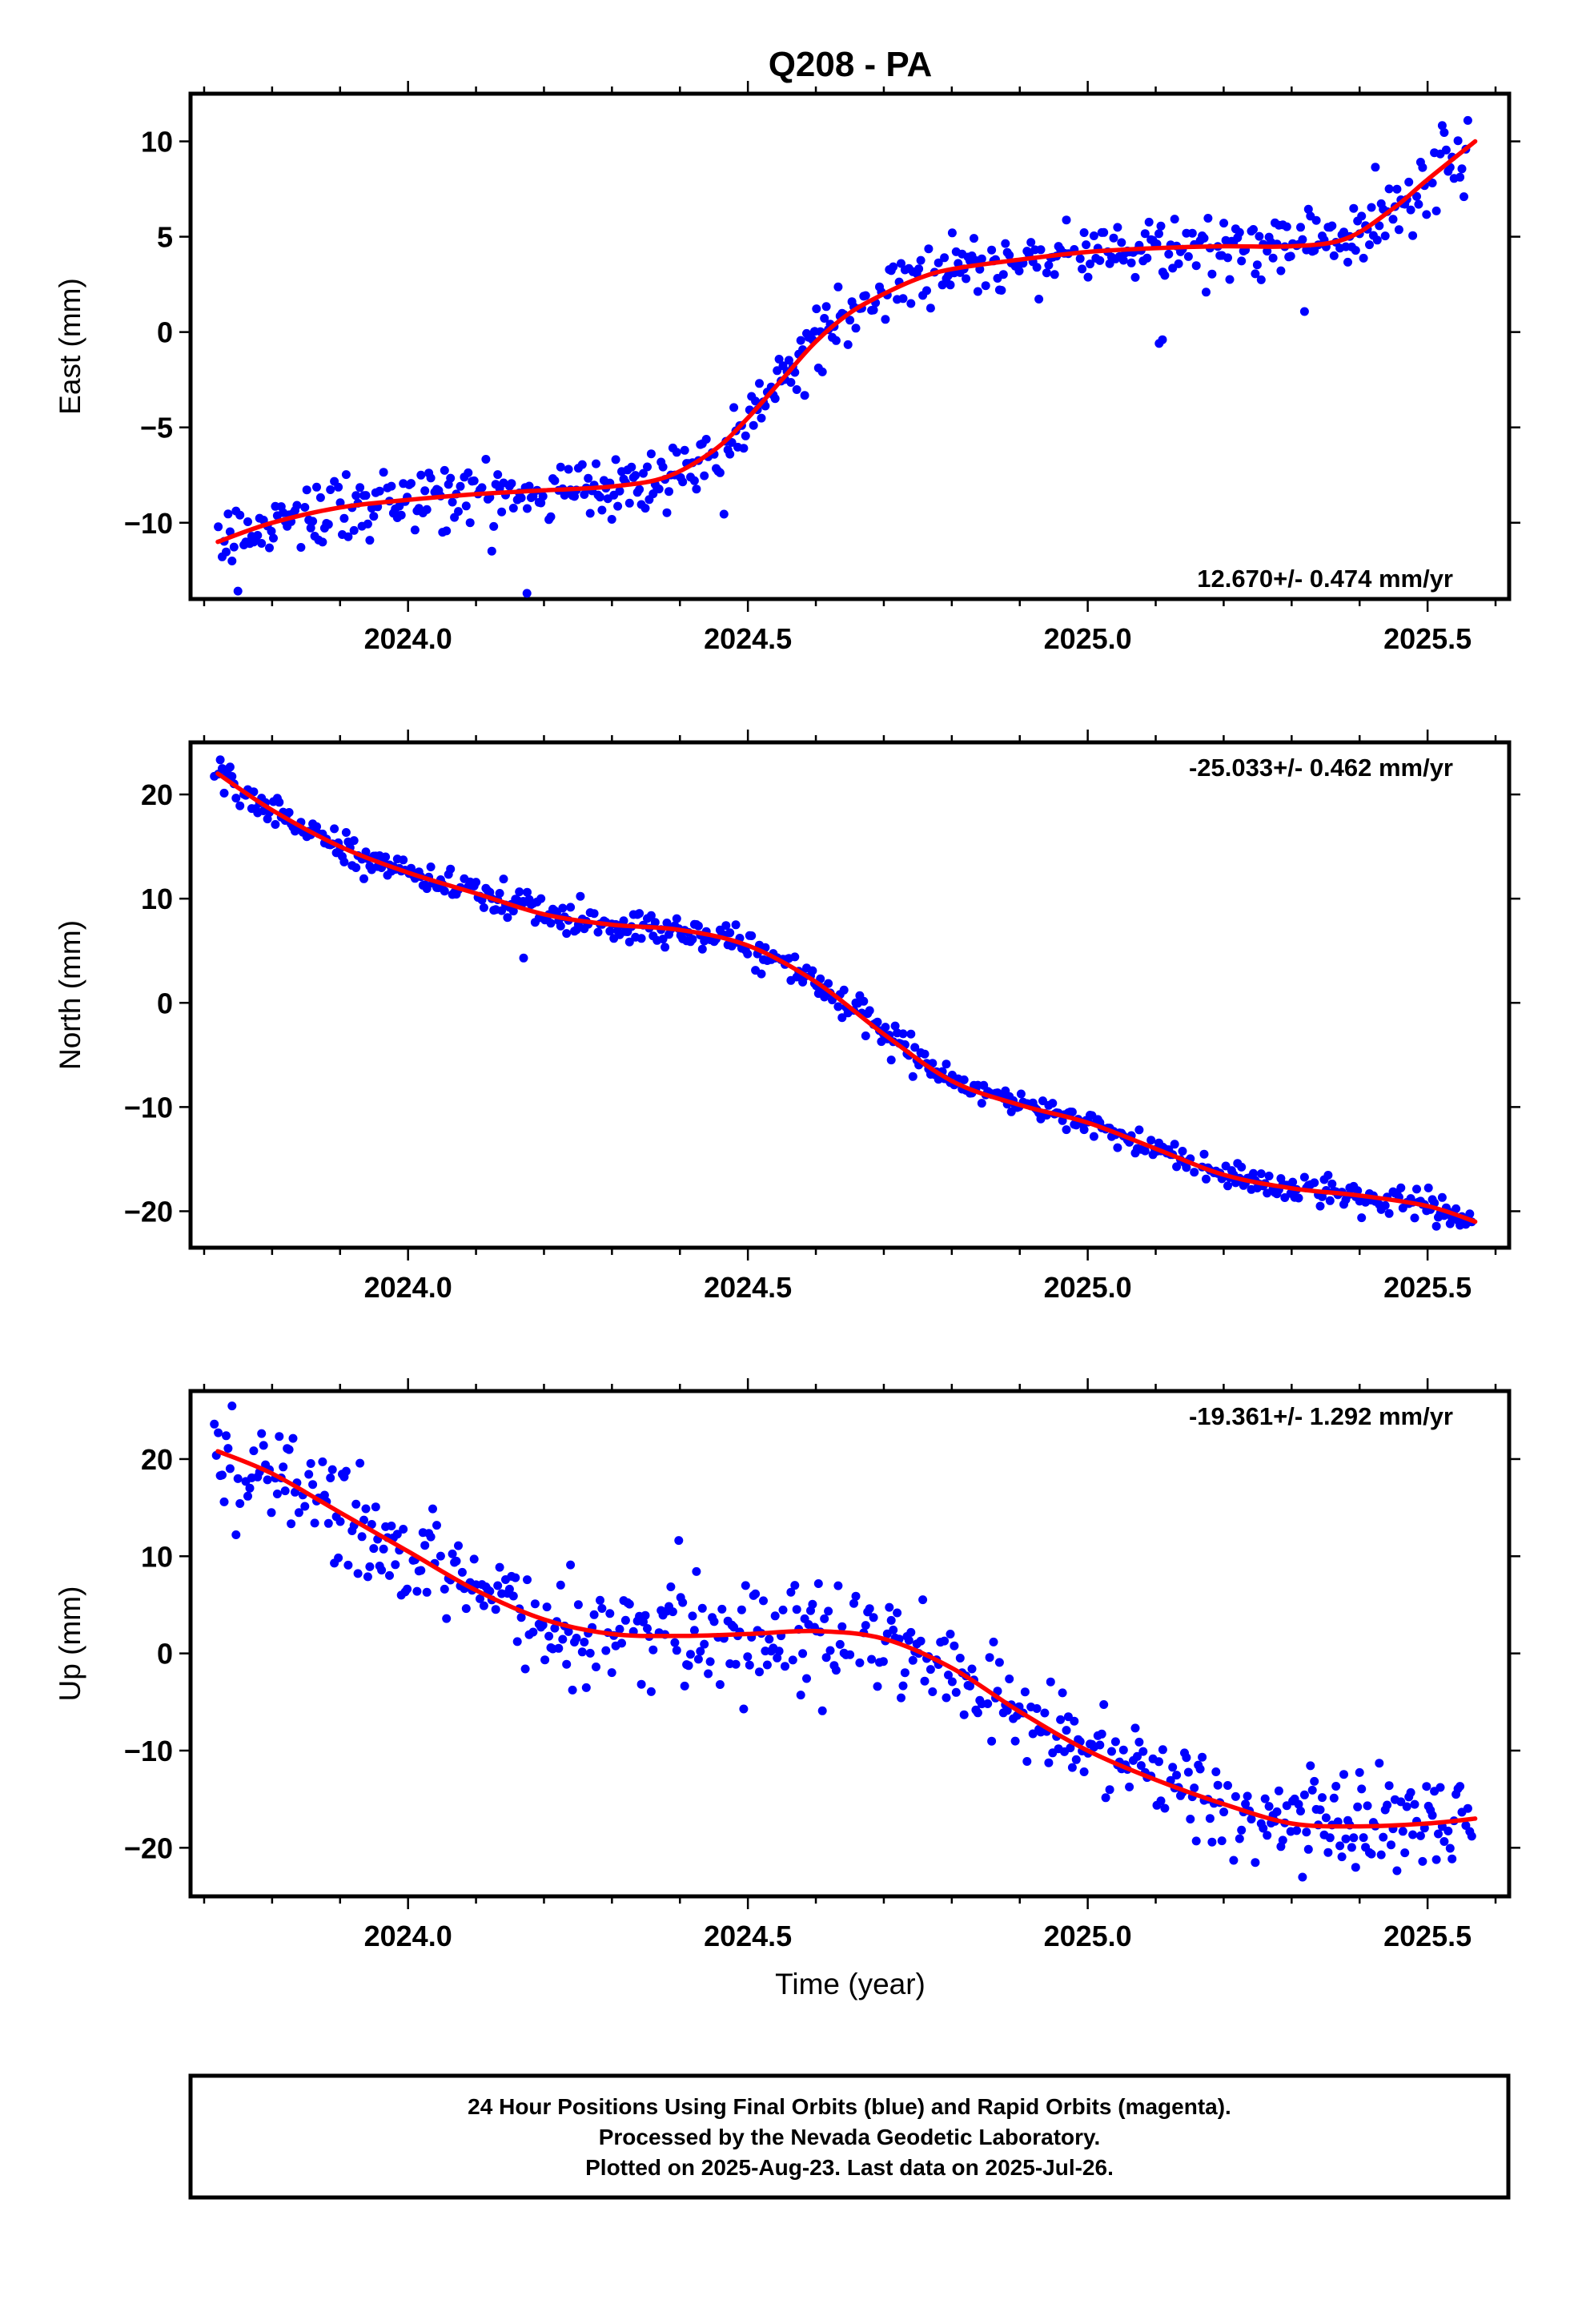 The image size is (1582, 2324). I want to click on chart-title: Q208 - PA, so click(851, 64).